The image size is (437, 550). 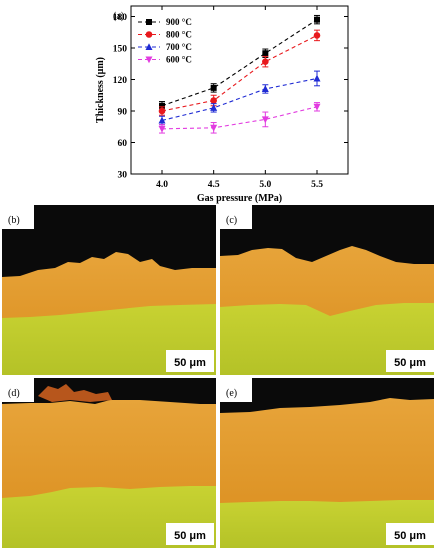 I want to click on x-tick-label: 5.5, so click(x=317, y=185).